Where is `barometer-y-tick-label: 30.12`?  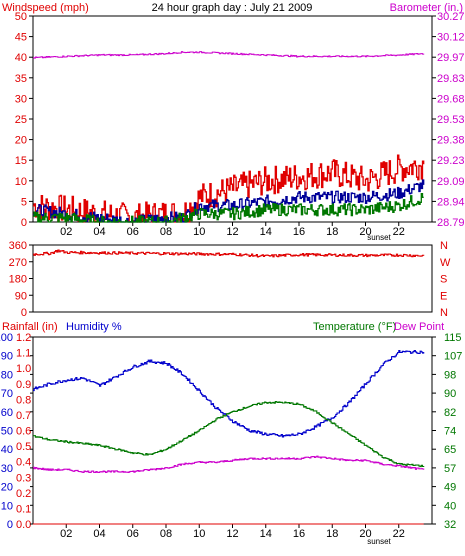 barometer-y-tick-label: 30.12 is located at coordinates (451, 38).